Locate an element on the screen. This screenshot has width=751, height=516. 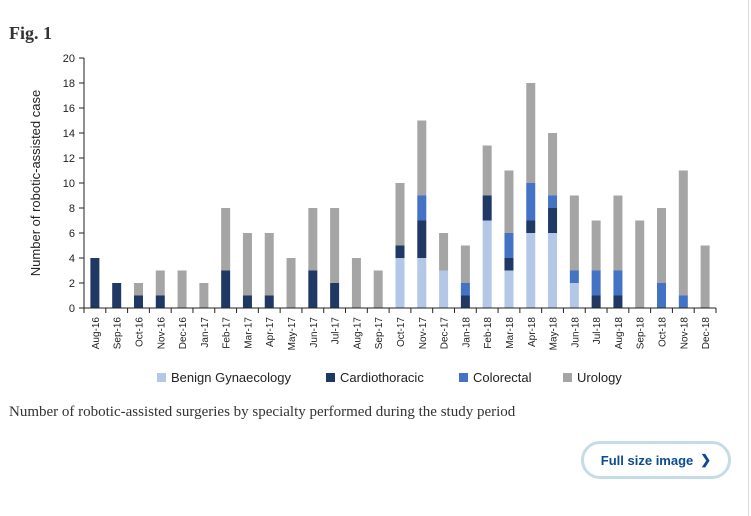
y-tick-label: 8 is located at coordinates (72, 209).